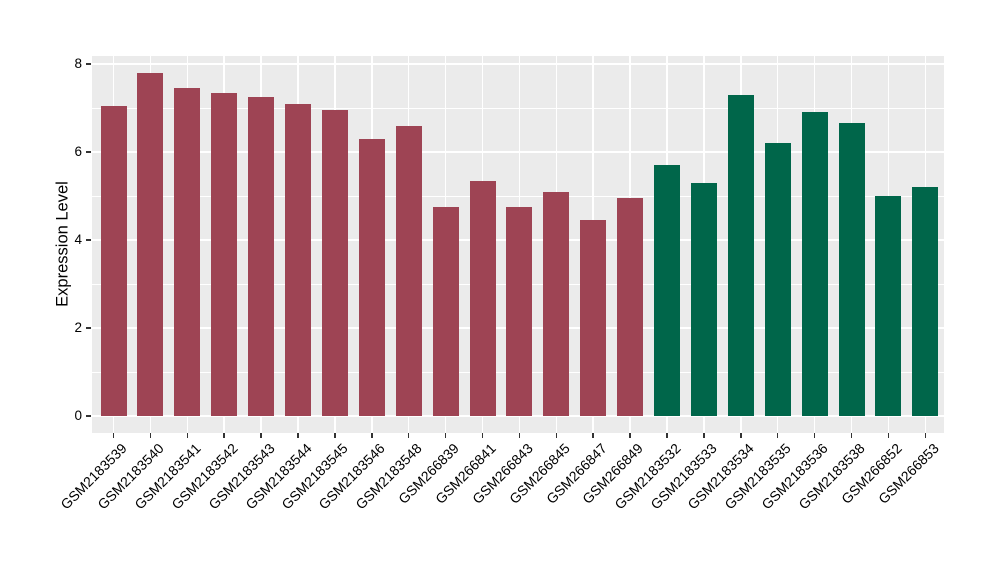  I want to click on y-tick-label: 0, so click(78, 415).